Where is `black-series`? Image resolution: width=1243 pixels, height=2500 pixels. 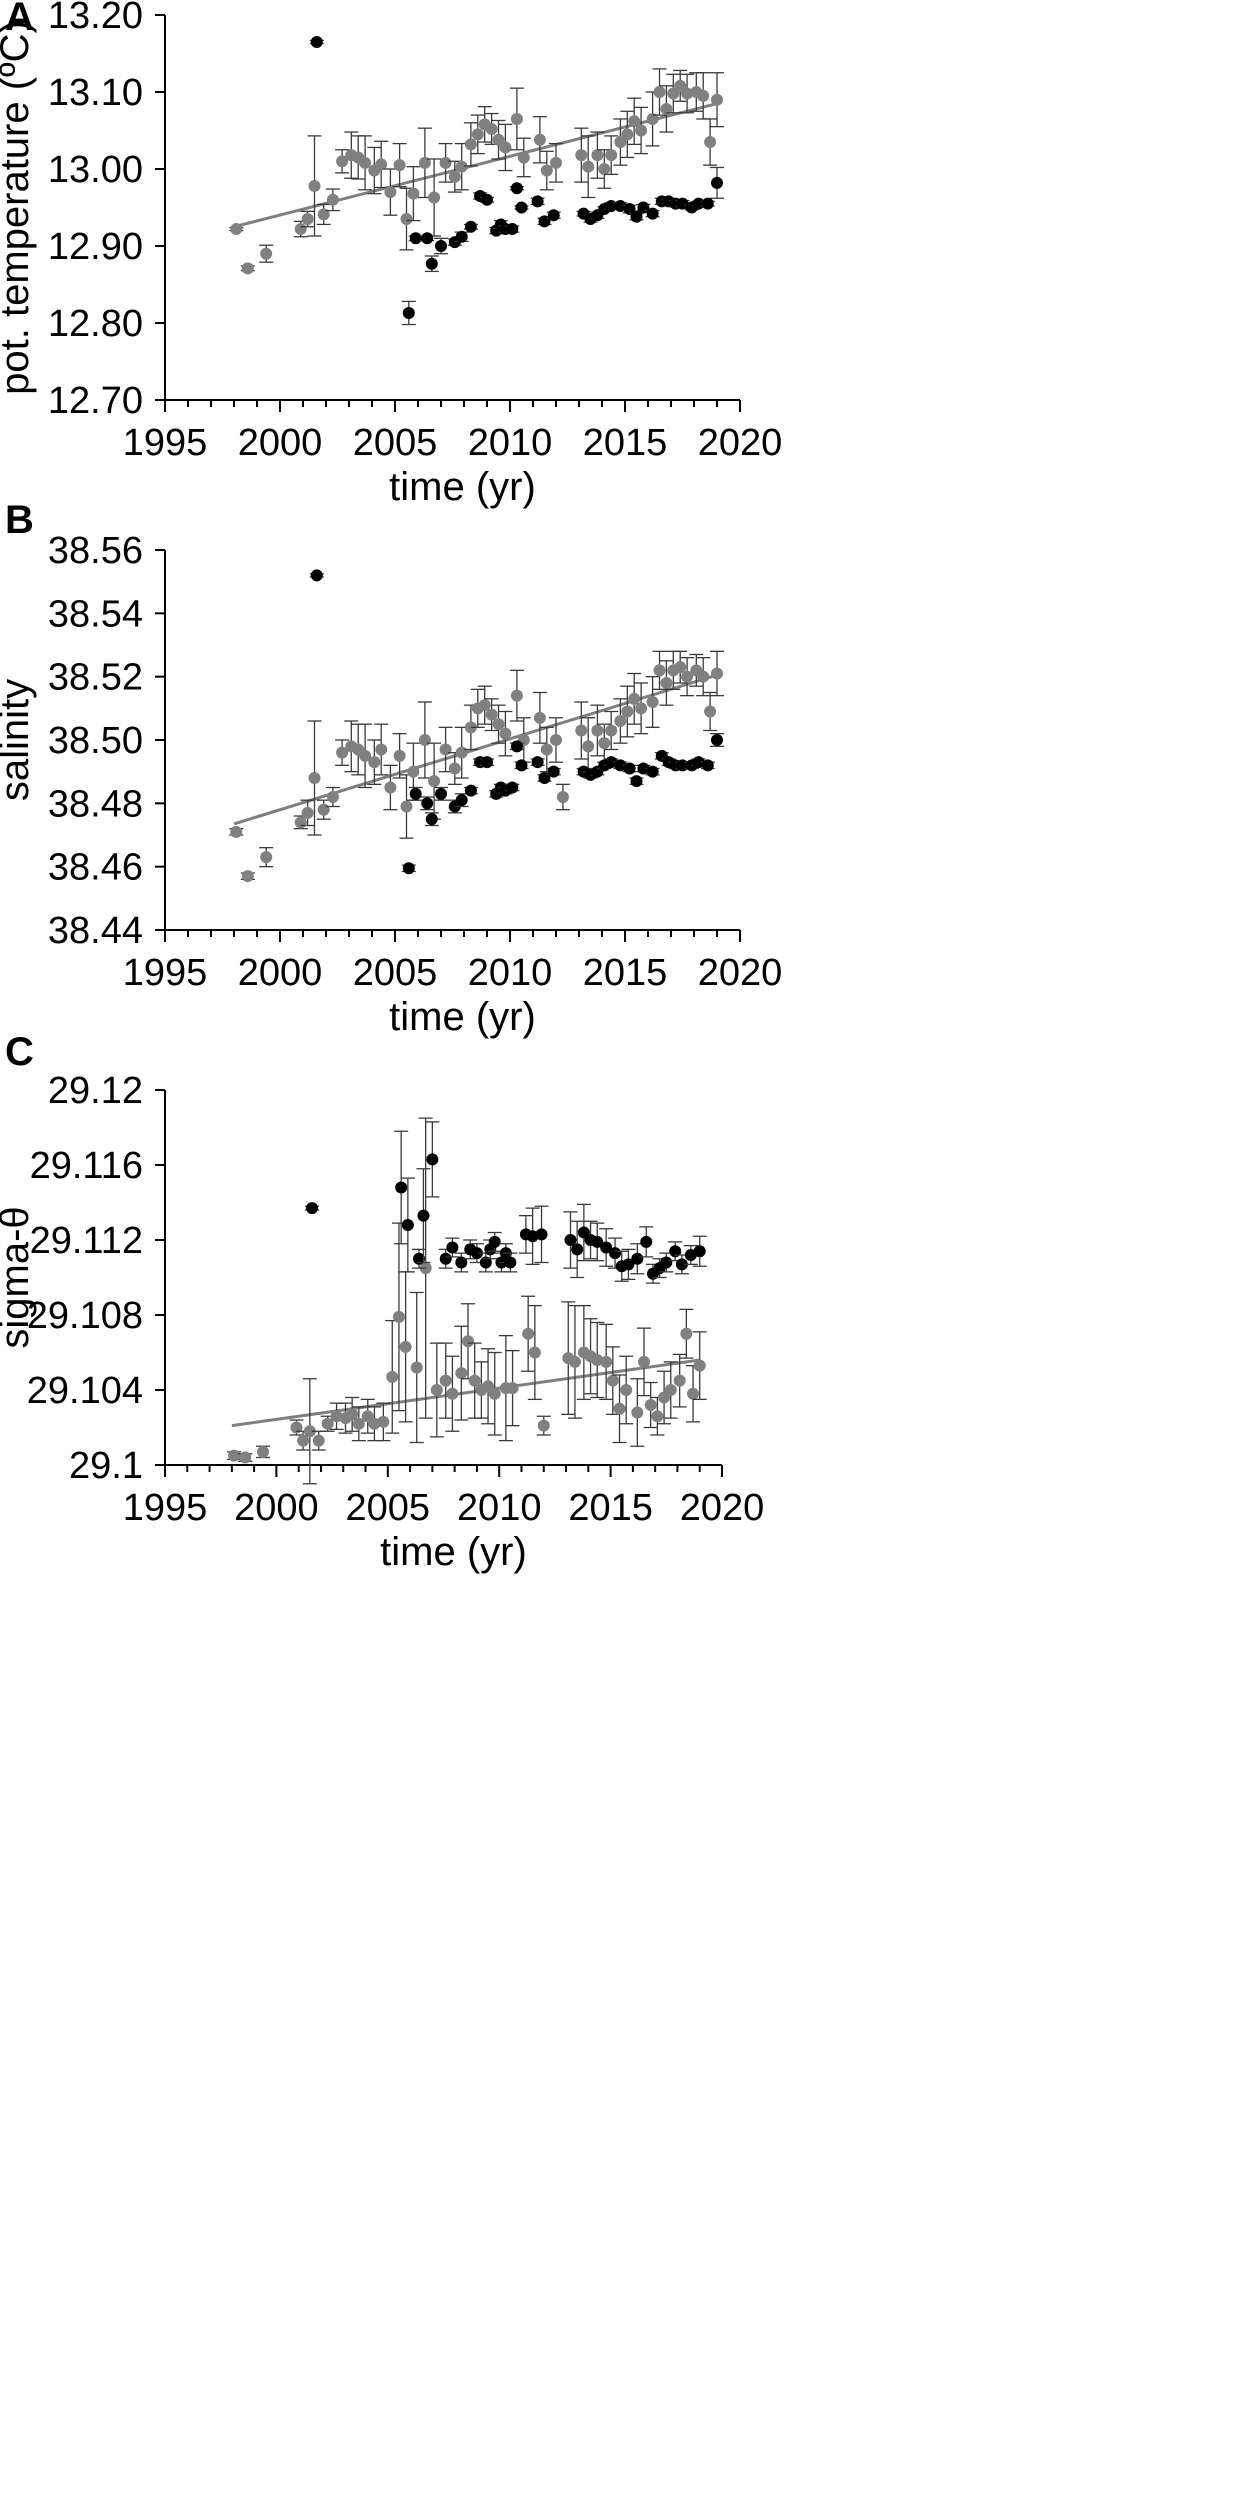
black-series is located at coordinates (516, 722).